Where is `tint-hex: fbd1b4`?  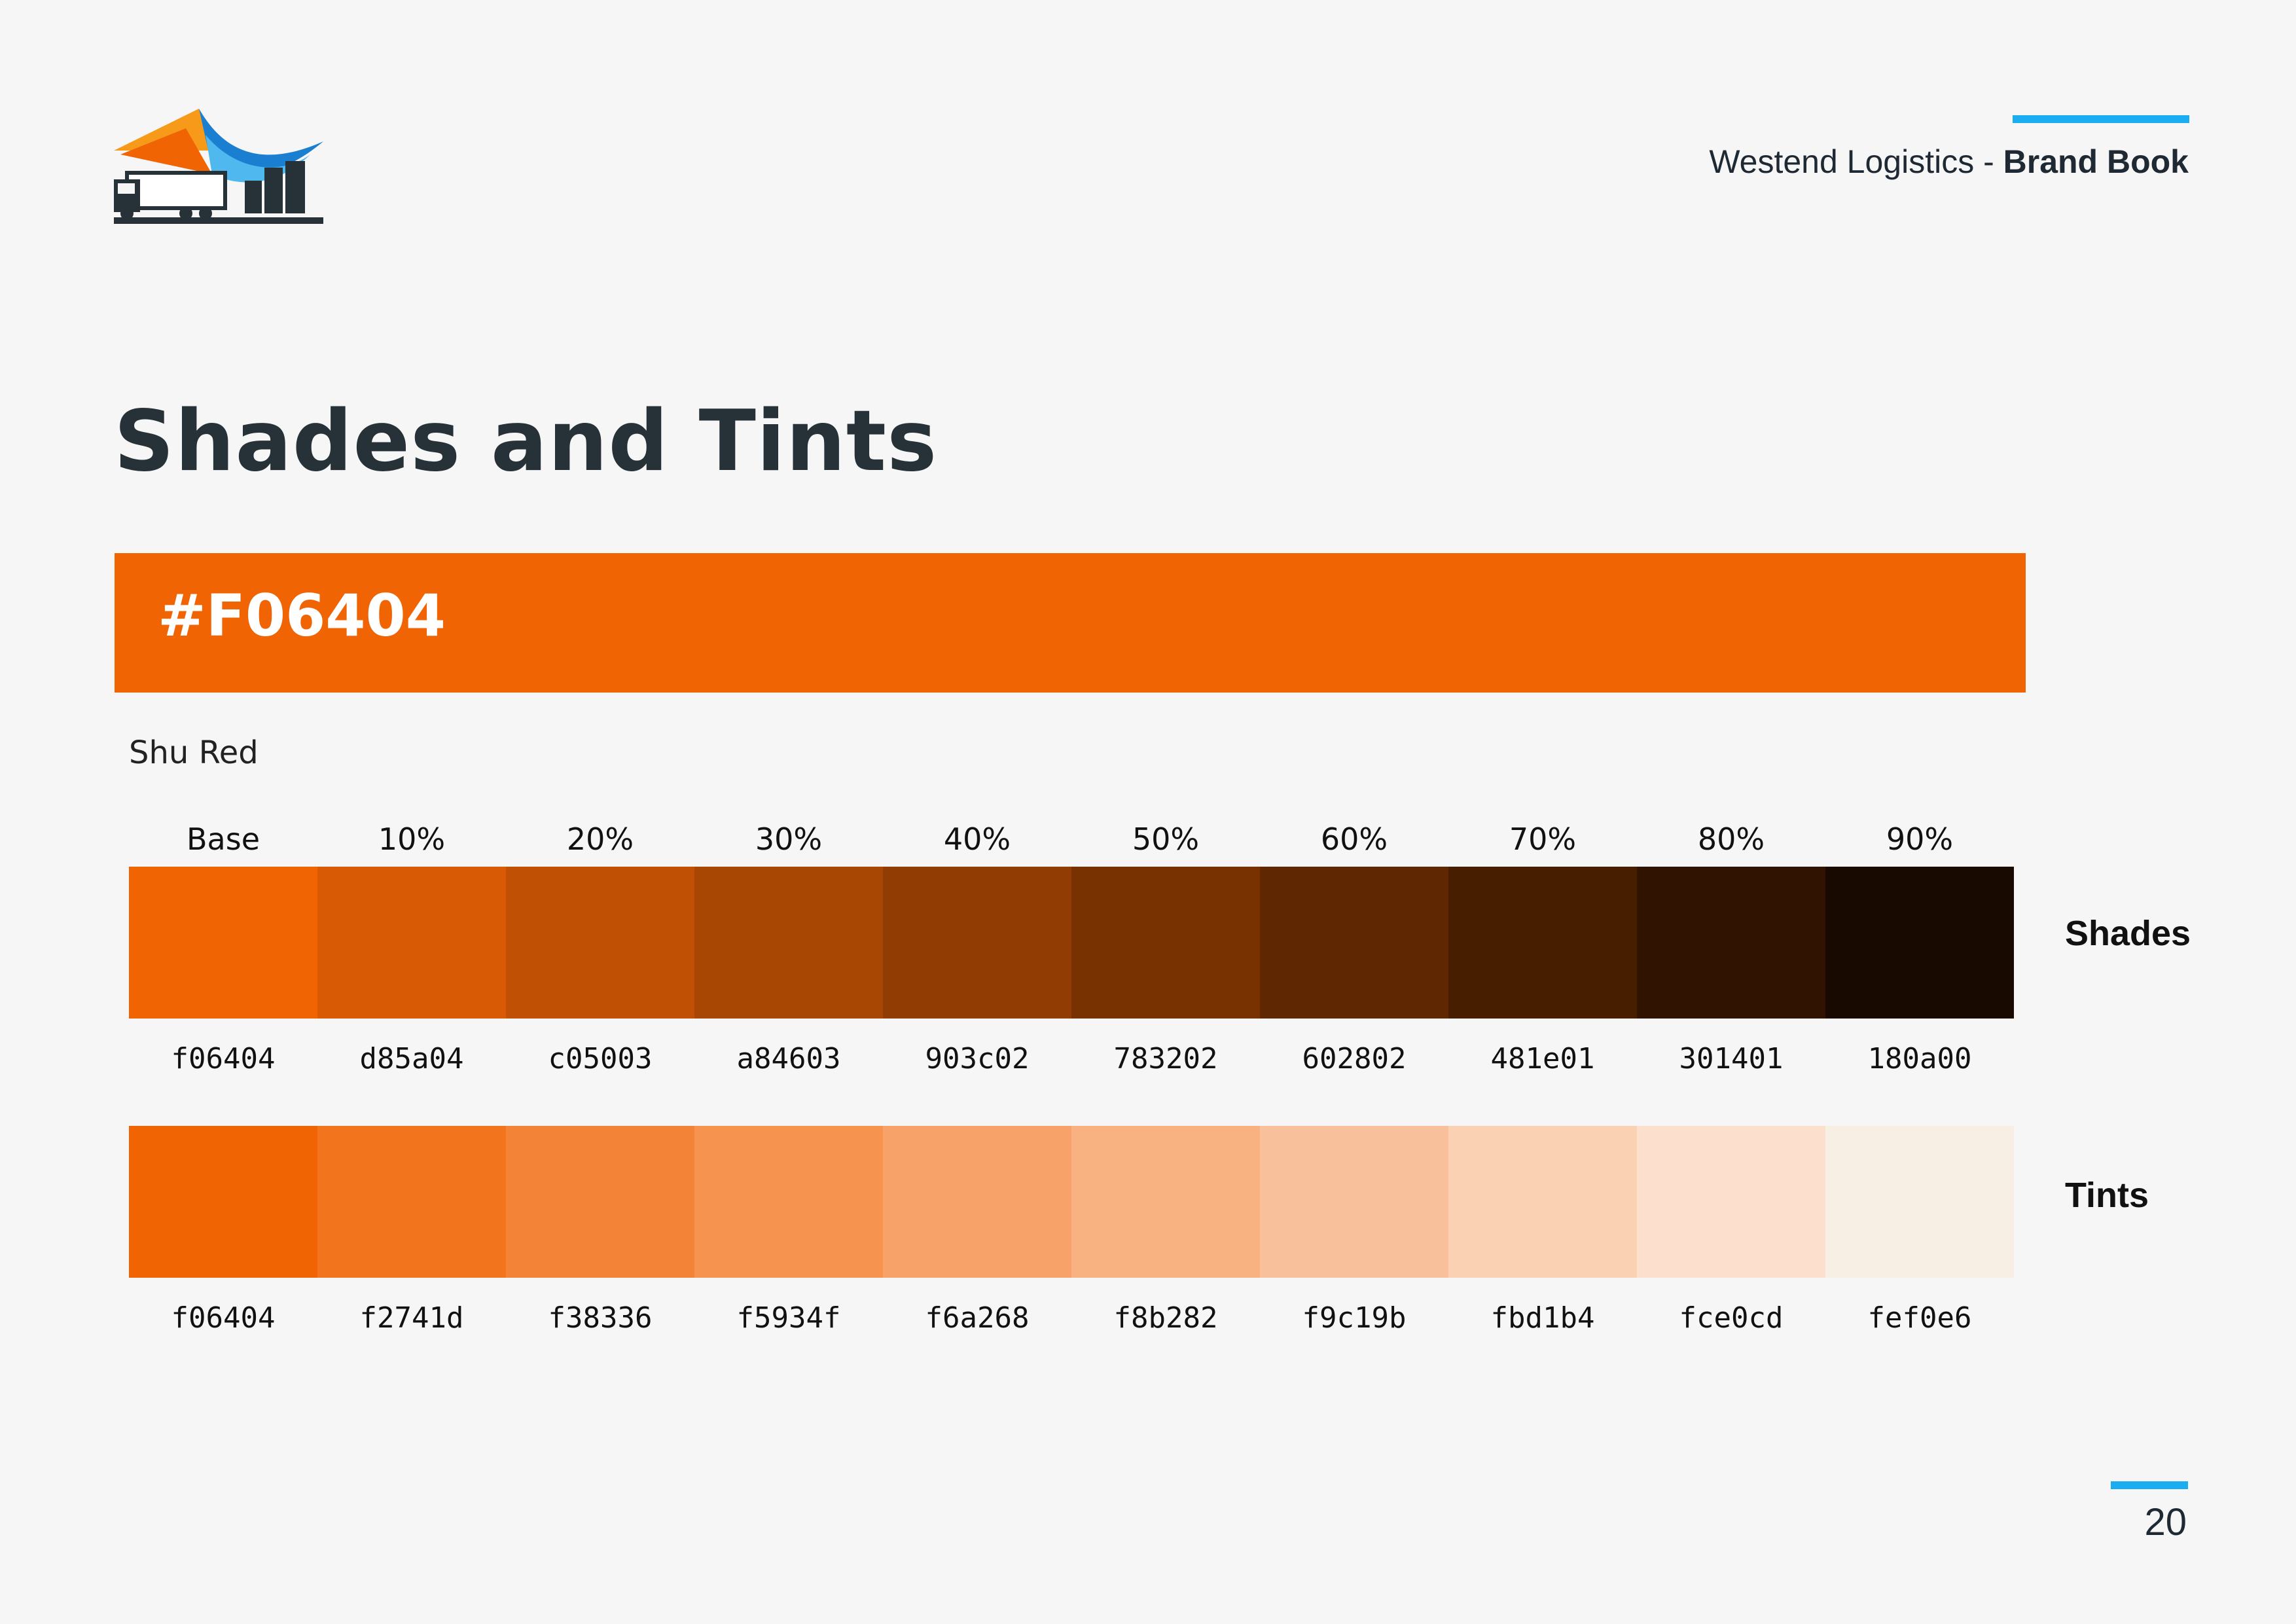 tint-hex: fbd1b4 is located at coordinates (1542, 1318).